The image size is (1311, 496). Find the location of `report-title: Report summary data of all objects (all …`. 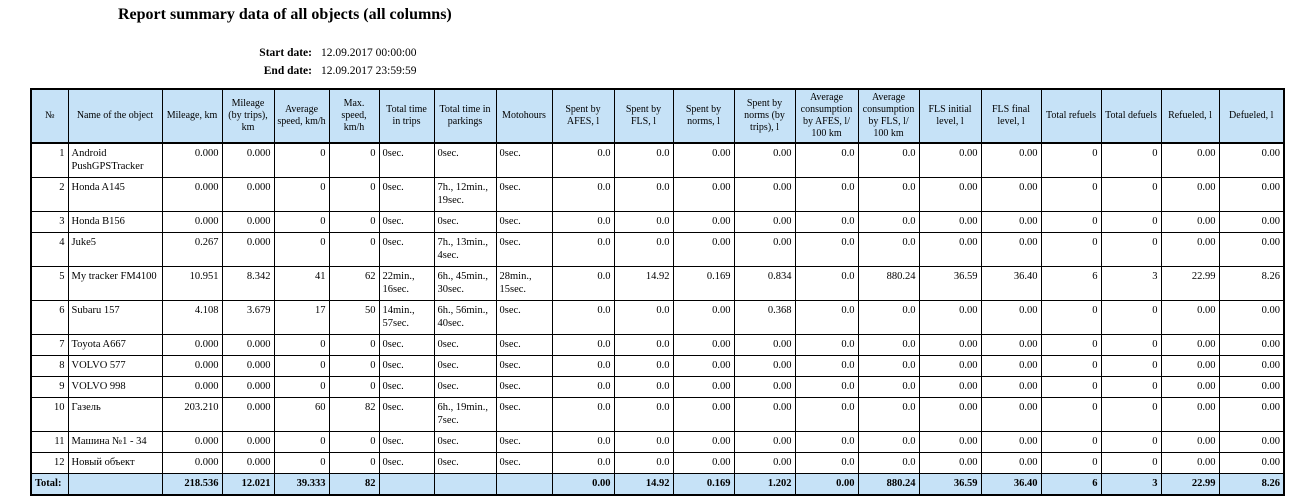

report-title: Report summary data of all objects (all … is located at coordinates (285, 14).